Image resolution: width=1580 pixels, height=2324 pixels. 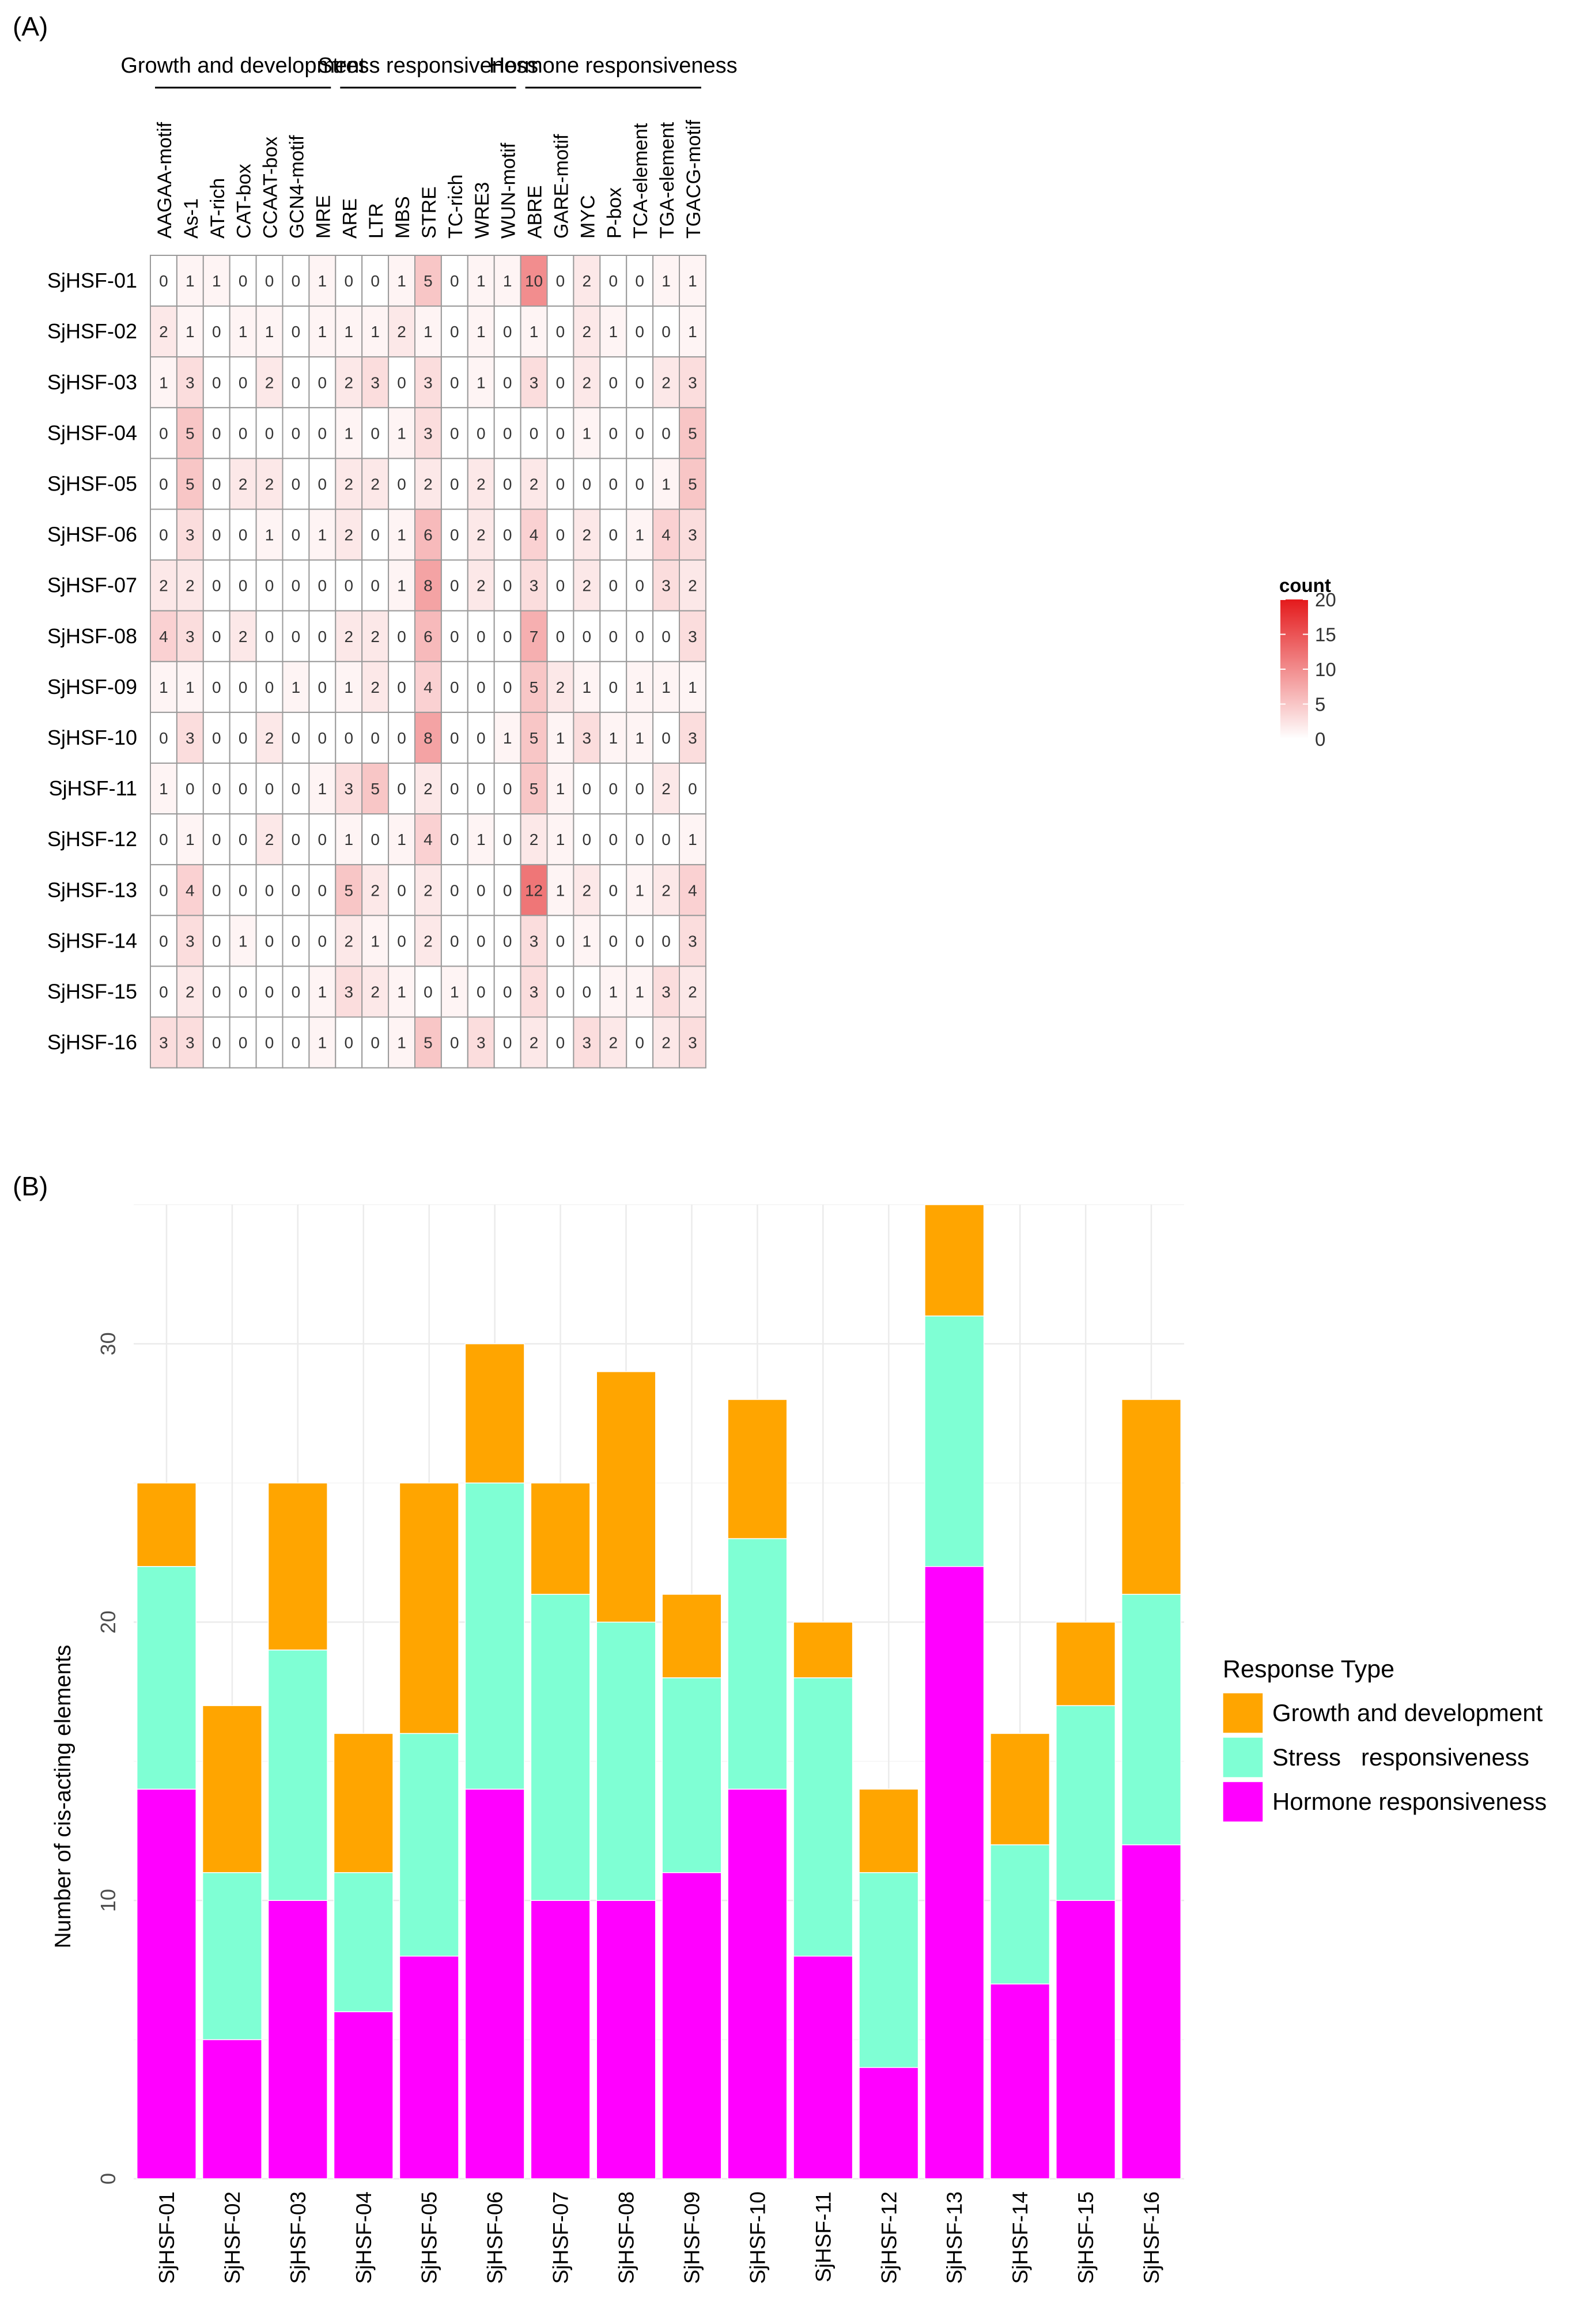 I want to click on x-tick-label: SjHSF-01, so click(x=167, y=2237).